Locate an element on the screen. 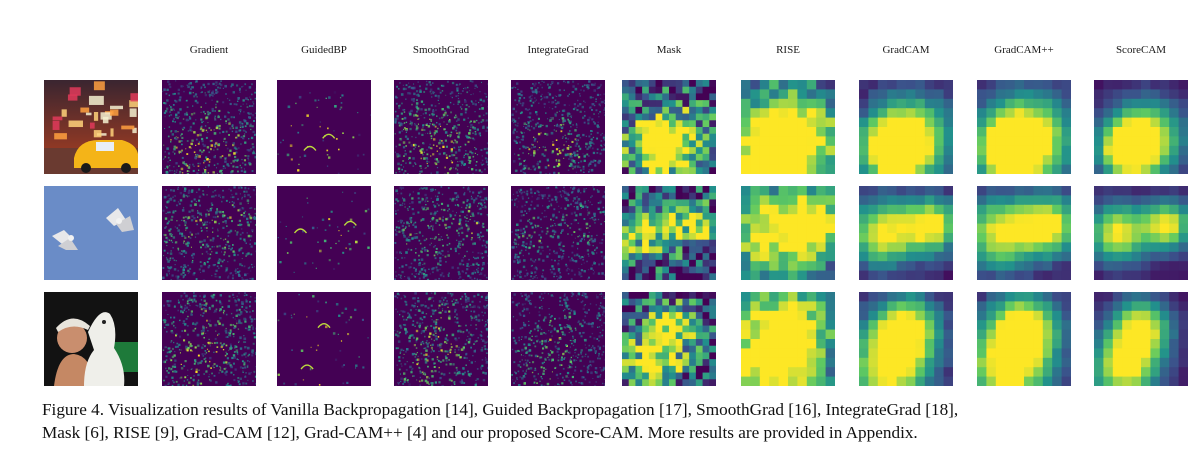  column-label-guidedbp: GuidedBP is located at coordinates (324, 50).